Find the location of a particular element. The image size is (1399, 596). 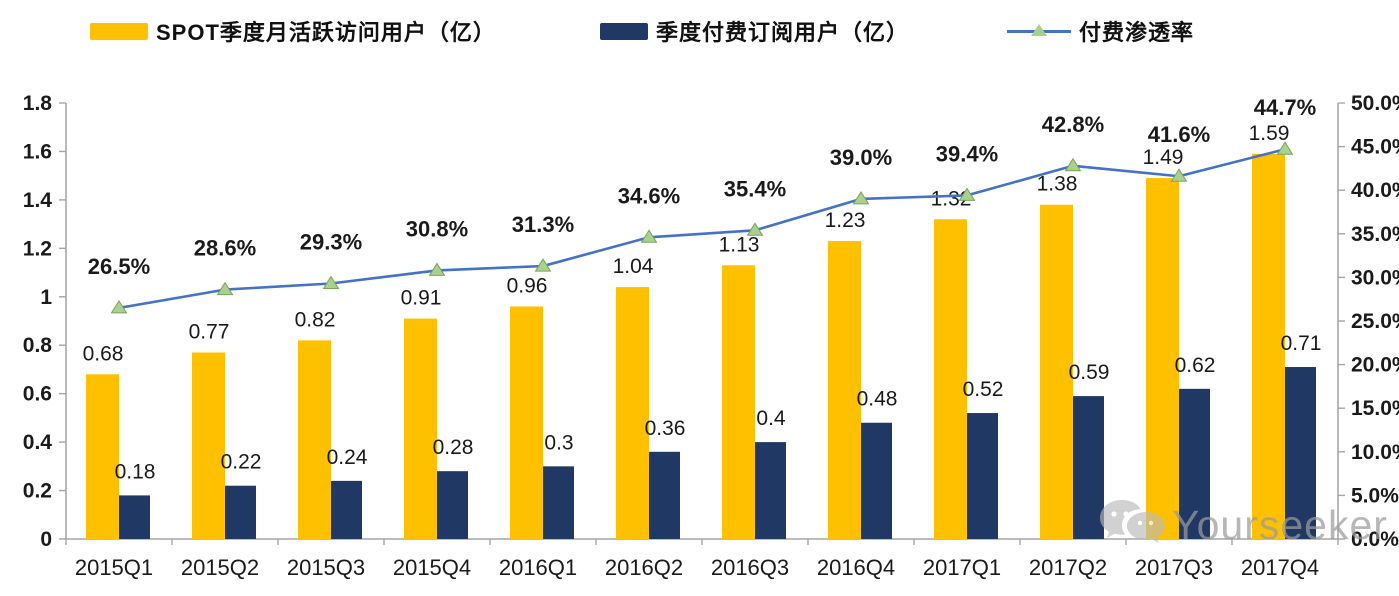

penetration-label: 44.7% is located at coordinates (1285, 107).